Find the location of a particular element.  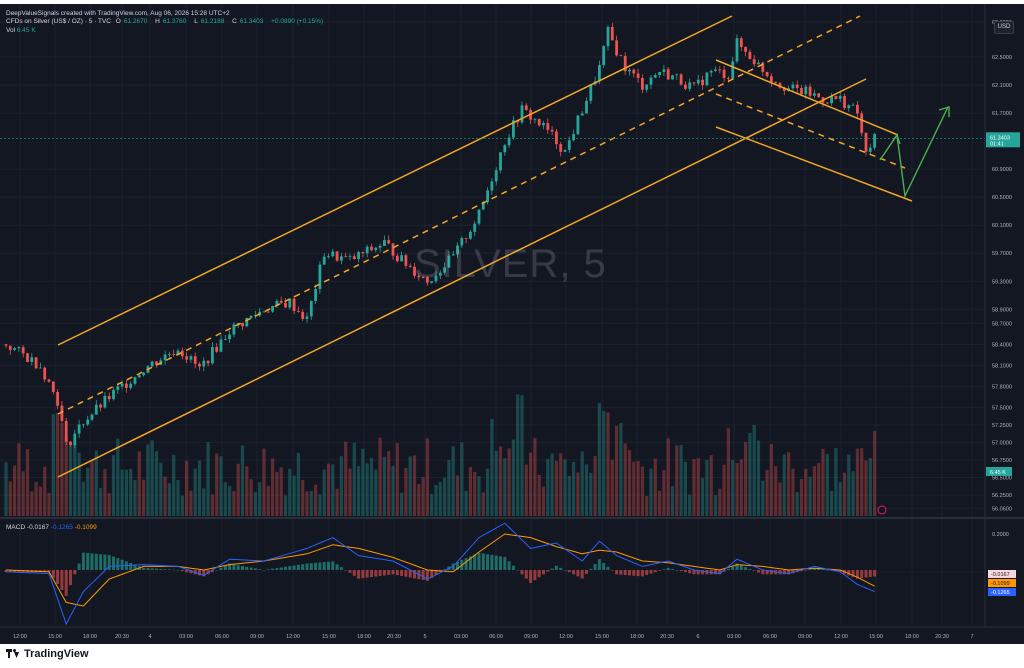

tradingview-logo: TradingView is located at coordinates (47, 654).